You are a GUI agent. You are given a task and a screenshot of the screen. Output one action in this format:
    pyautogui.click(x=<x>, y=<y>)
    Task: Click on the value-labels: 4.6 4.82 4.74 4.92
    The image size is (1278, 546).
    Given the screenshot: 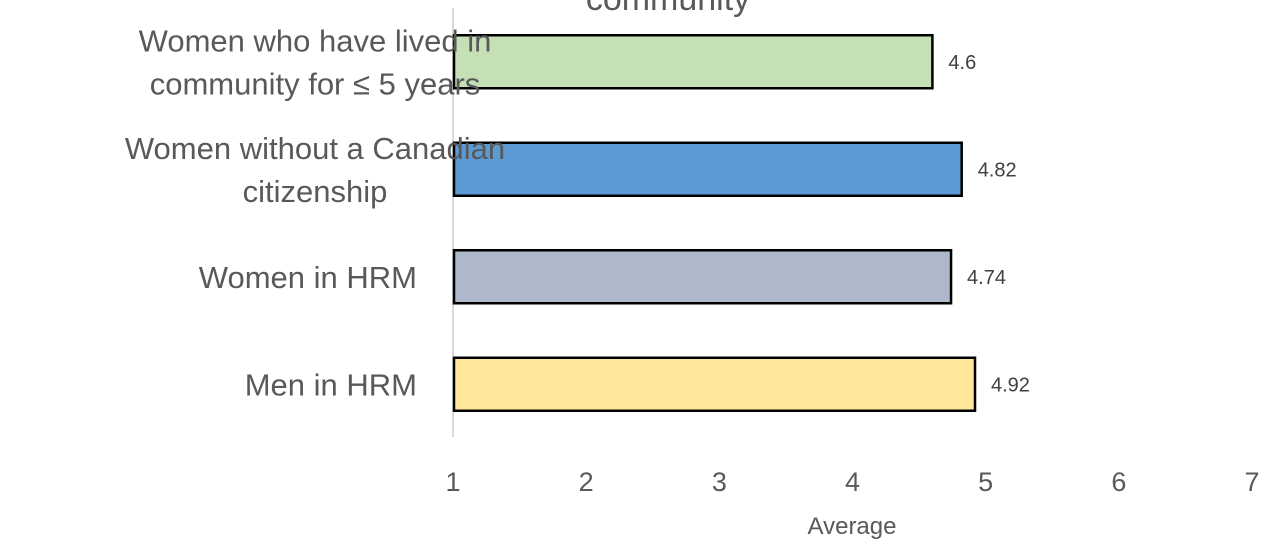 What is the action you would take?
    pyautogui.click(x=989, y=224)
    